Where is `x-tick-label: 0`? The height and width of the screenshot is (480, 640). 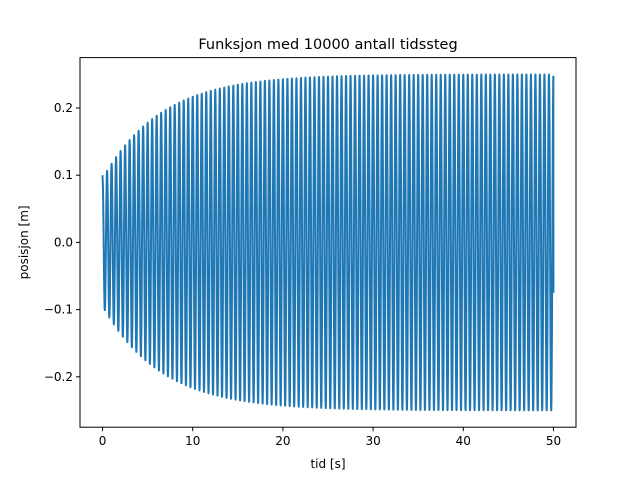 x-tick-label: 0 is located at coordinates (103, 441).